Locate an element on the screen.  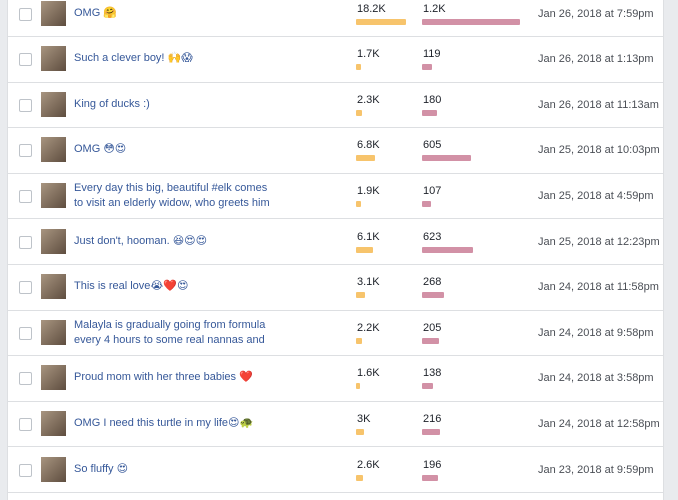
post-title: Malayla is gradually going from formula is located at coordinates (170, 324).